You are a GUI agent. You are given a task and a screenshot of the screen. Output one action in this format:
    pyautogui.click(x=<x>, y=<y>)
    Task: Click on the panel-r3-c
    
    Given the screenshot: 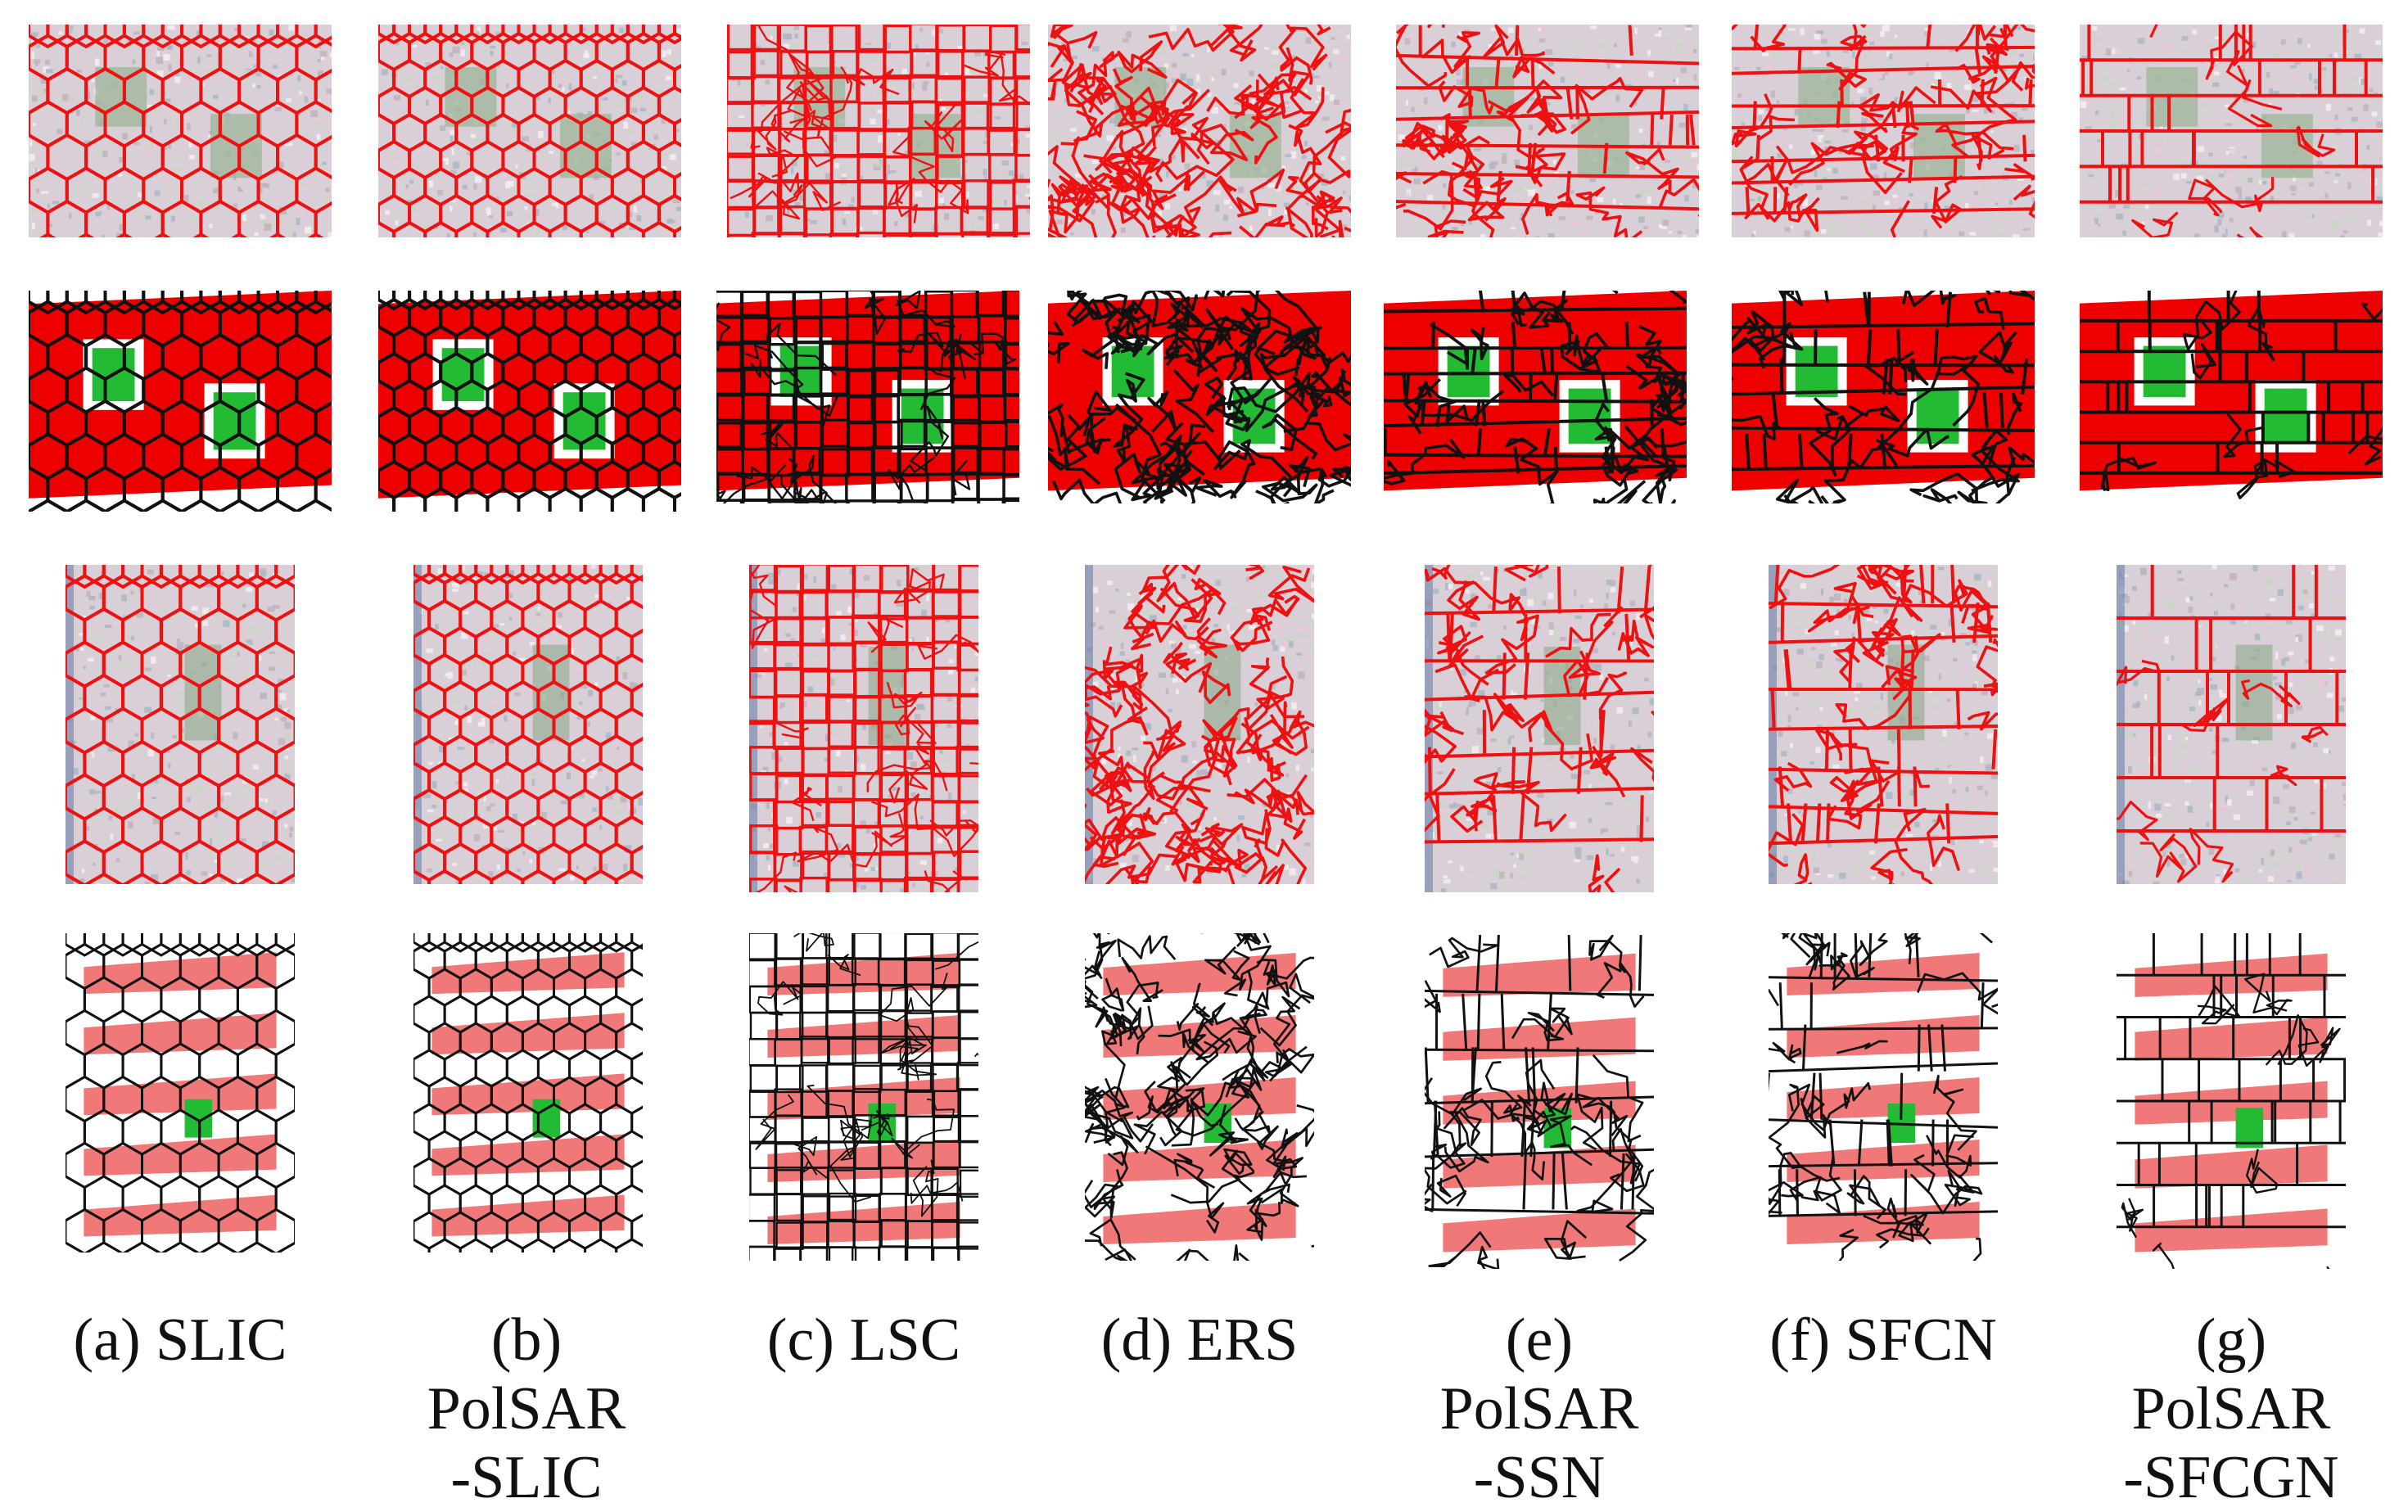 What is the action you would take?
    pyautogui.click(x=863, y=728)
    